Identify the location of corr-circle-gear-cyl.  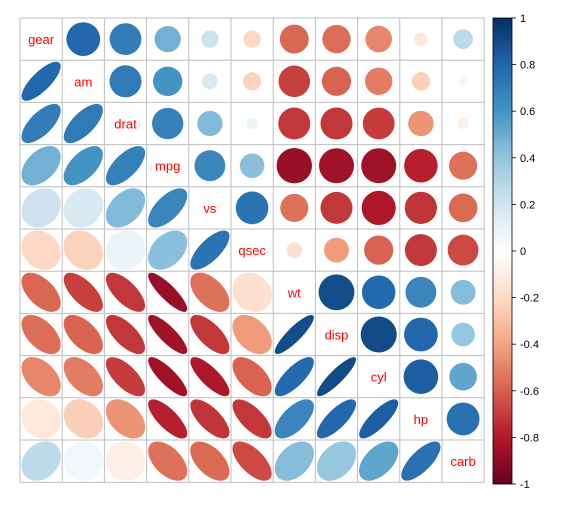
(378, 39).